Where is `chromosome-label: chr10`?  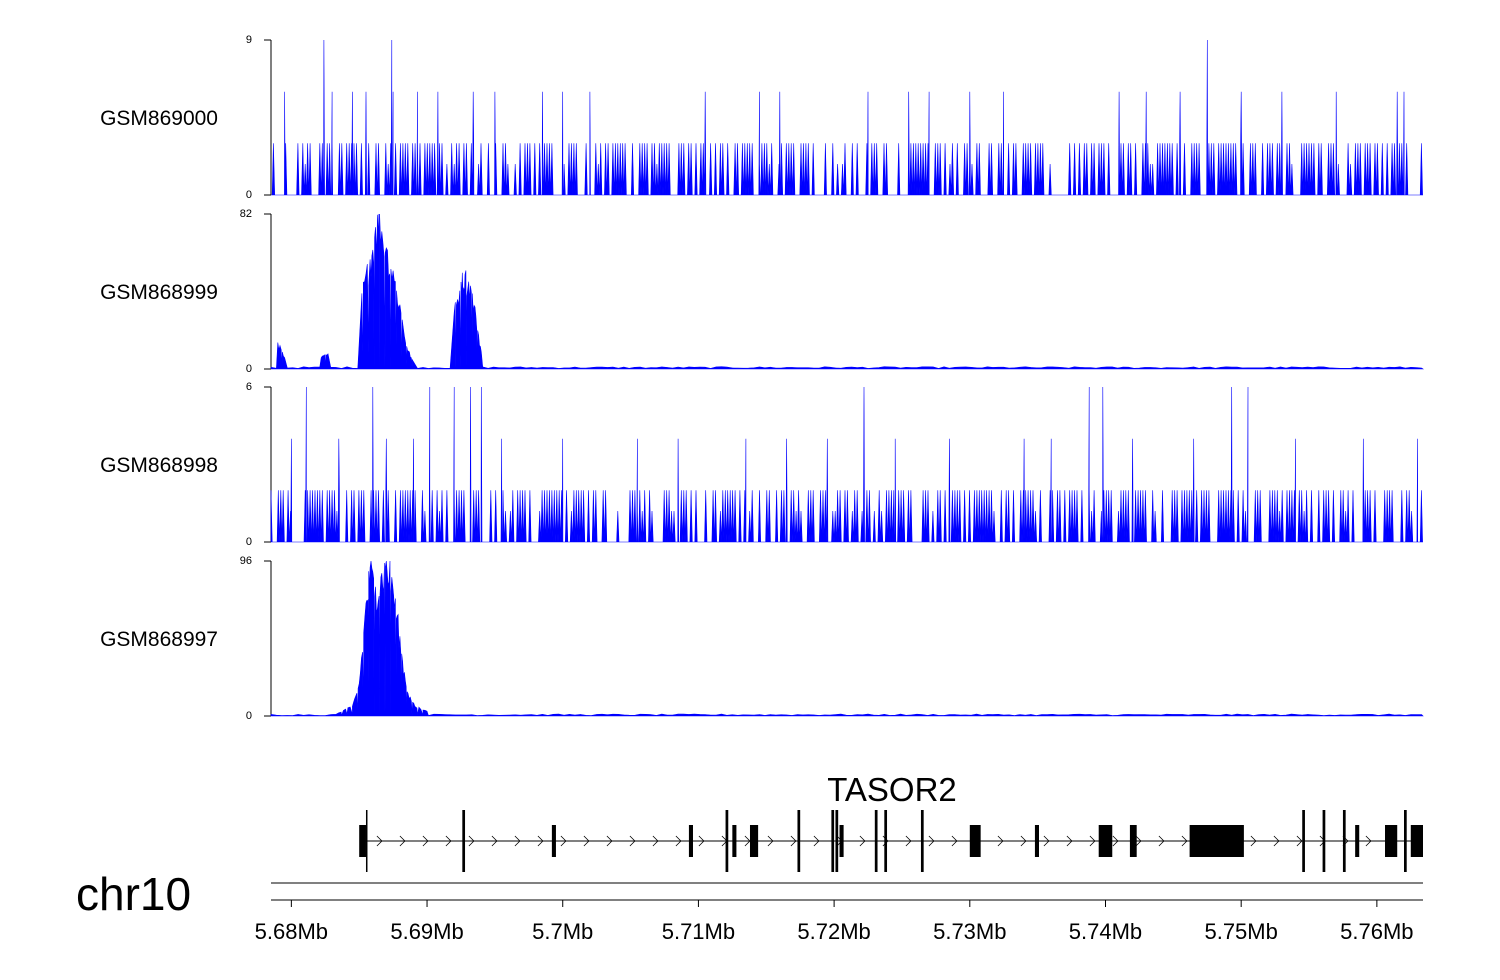
chromosome-label: chr10 is located at coordinates (133, 894).